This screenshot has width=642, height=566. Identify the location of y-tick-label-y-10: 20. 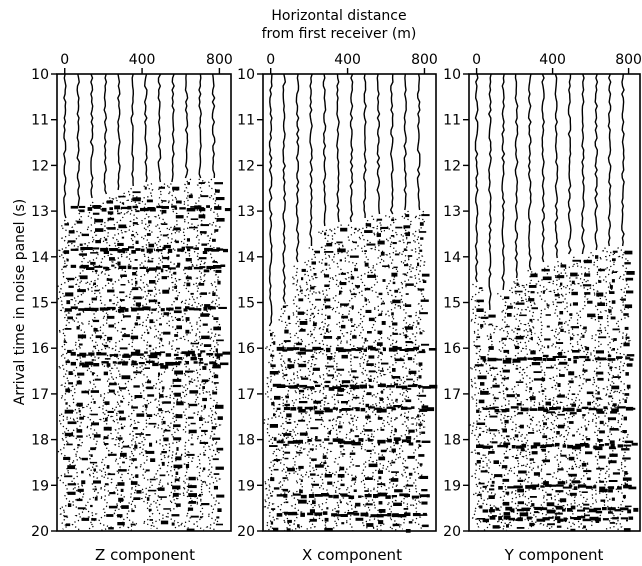
(452, 532).